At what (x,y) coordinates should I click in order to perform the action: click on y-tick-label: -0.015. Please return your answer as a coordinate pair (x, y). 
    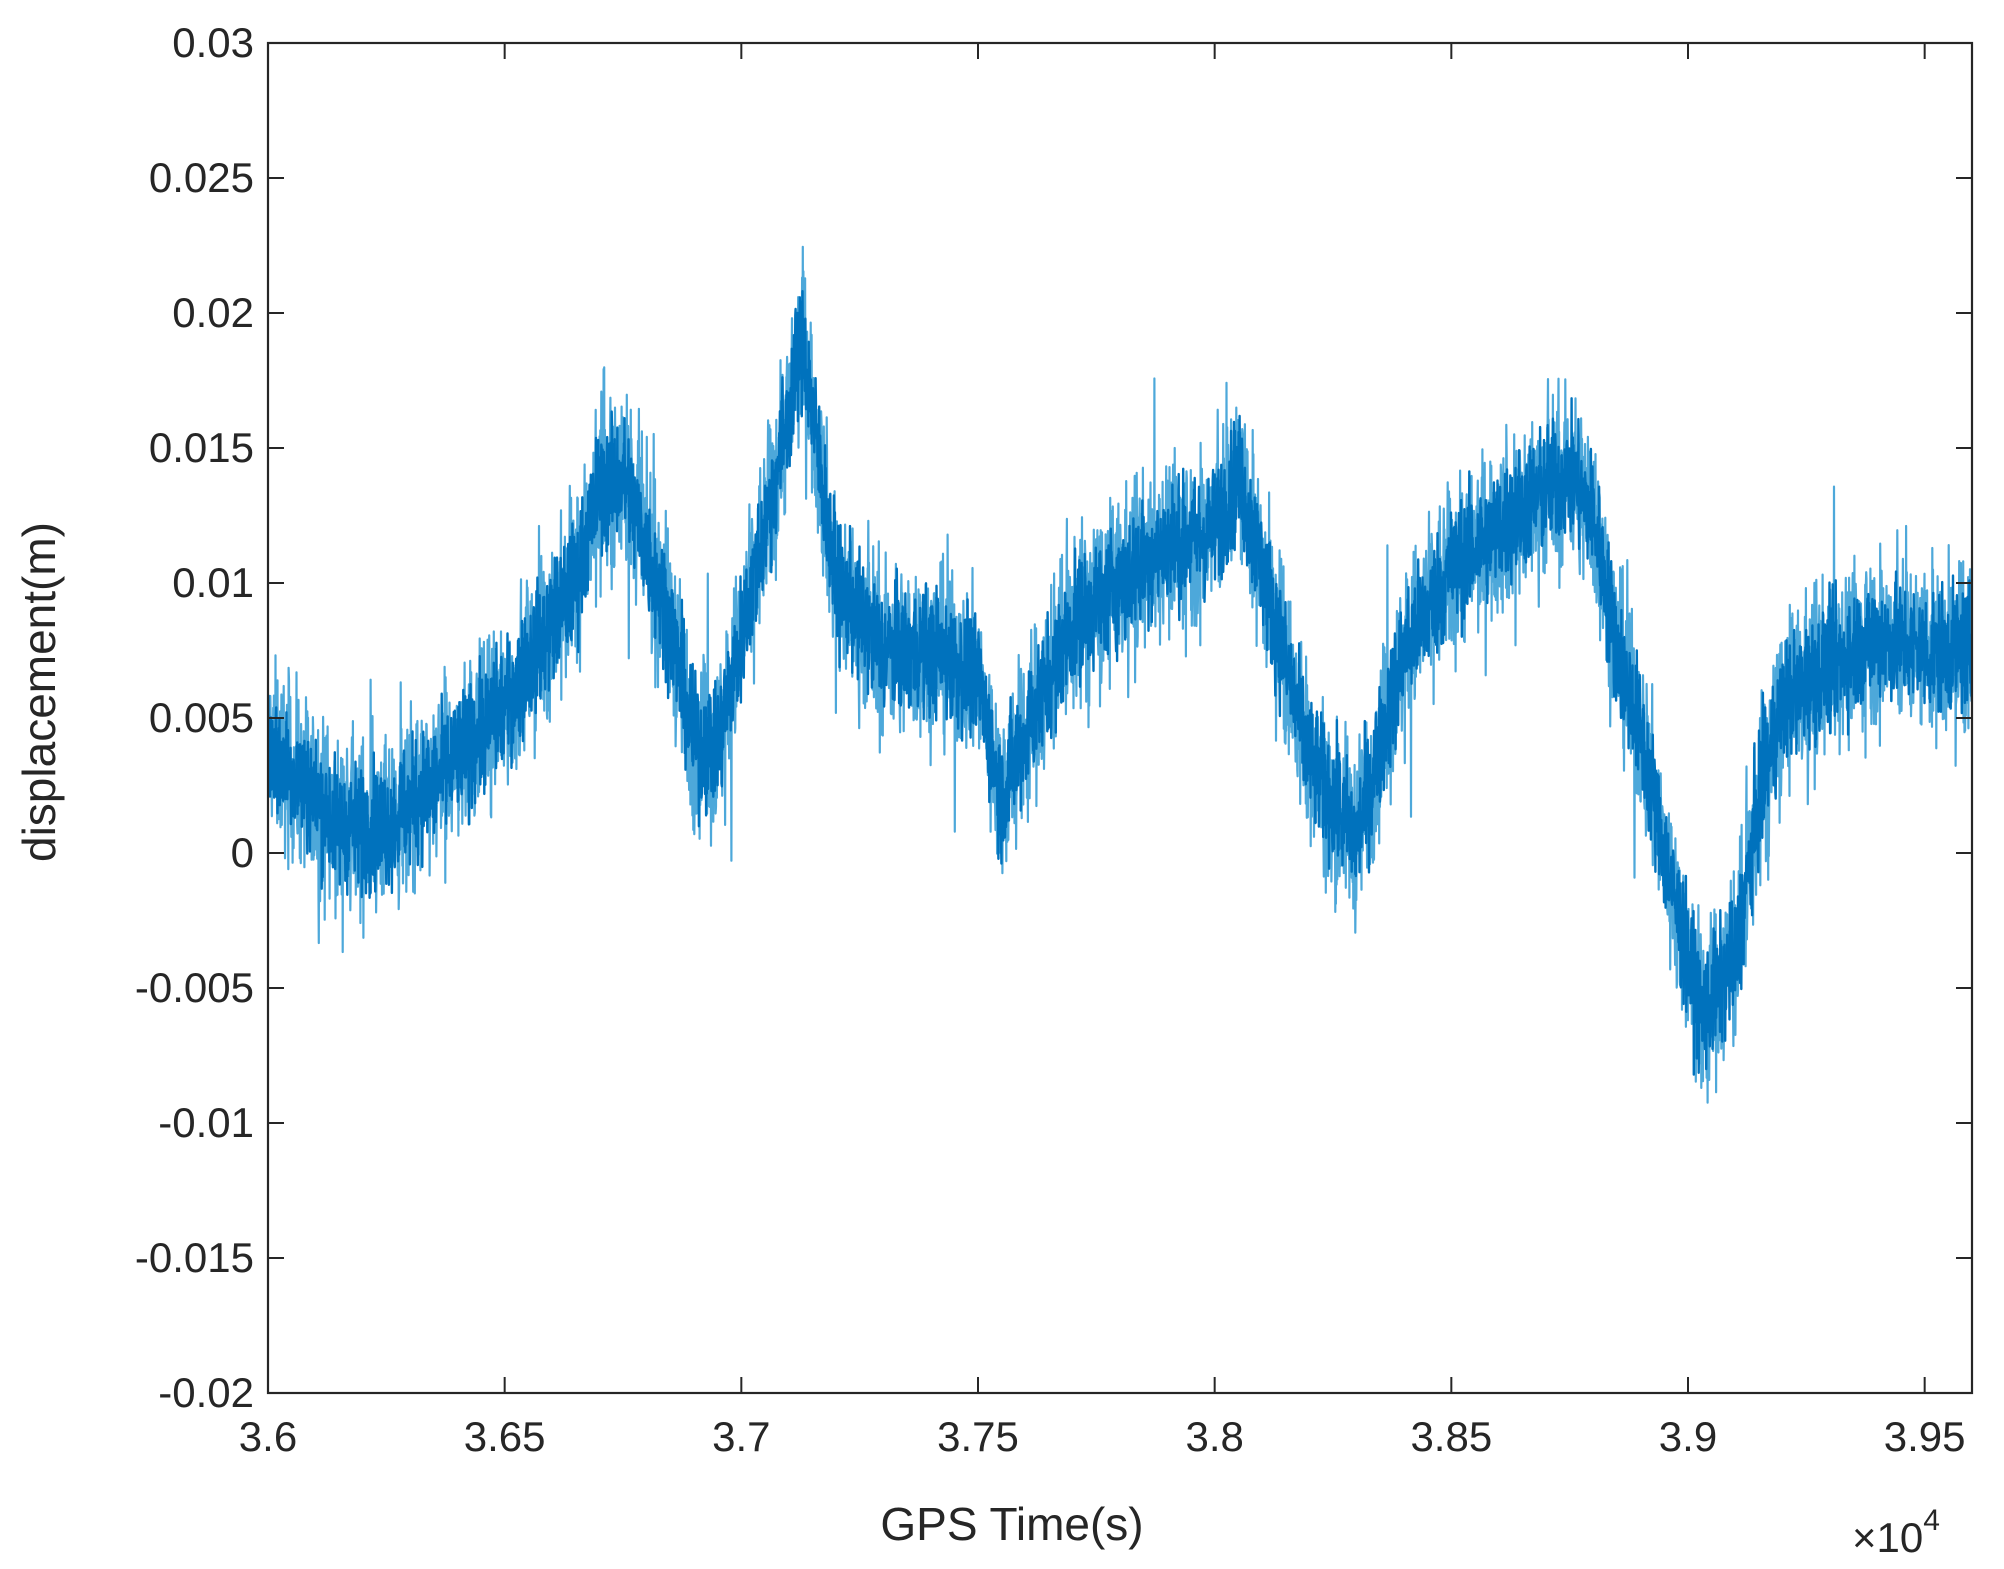
    Looking at the image, I should click on (194, 1257).